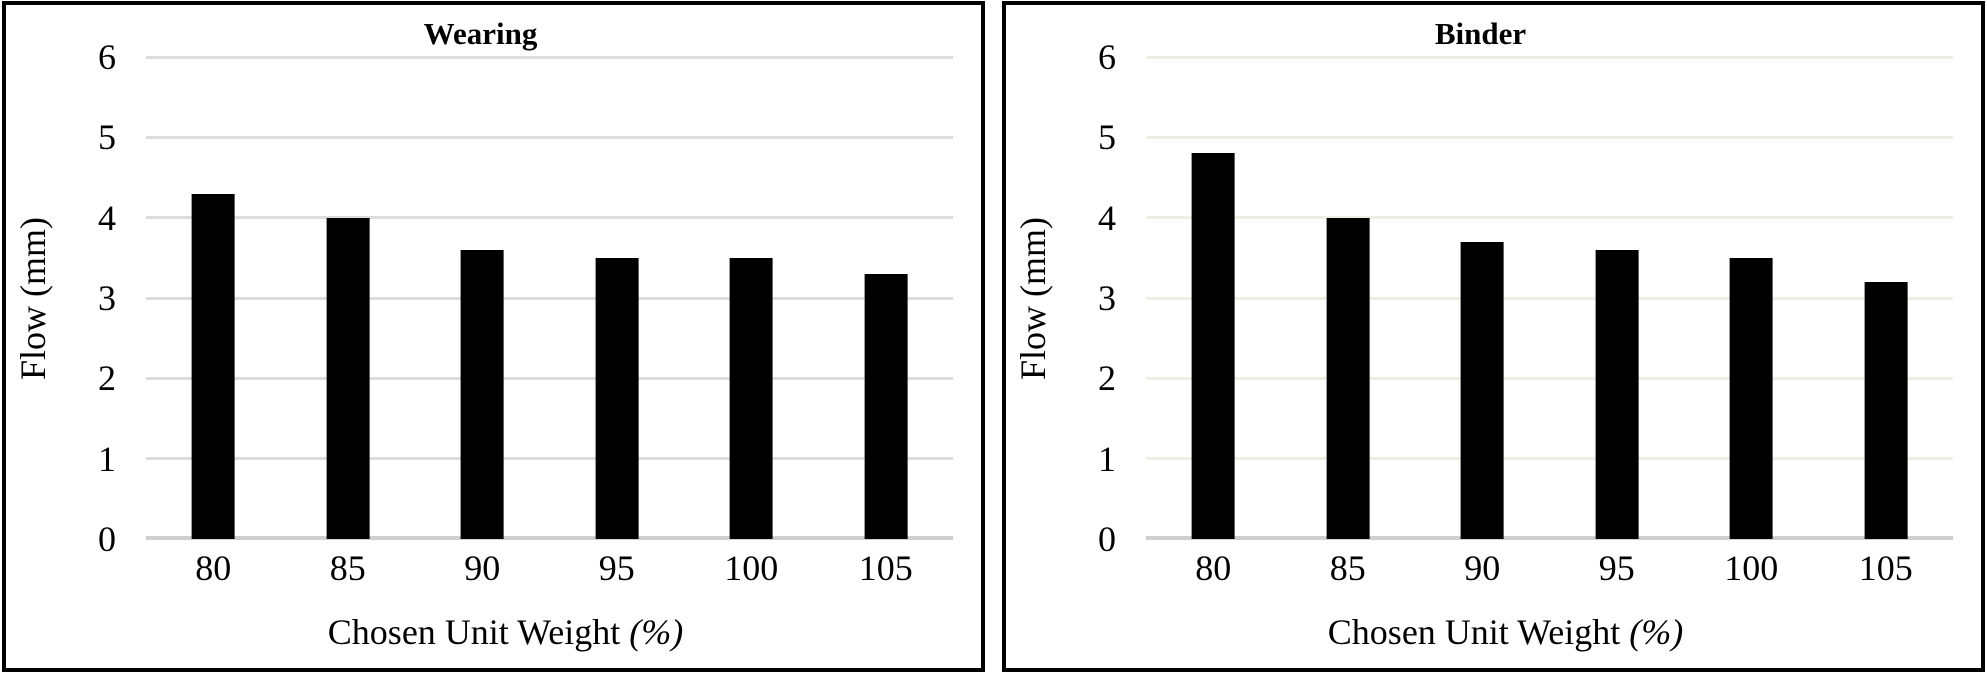 The width and height of the screenshot is (1987, 673). What do you see at coordinates (480, 33) in the screenshot?
I see `chart-title: Wearing` at bounding box center [480, 33].